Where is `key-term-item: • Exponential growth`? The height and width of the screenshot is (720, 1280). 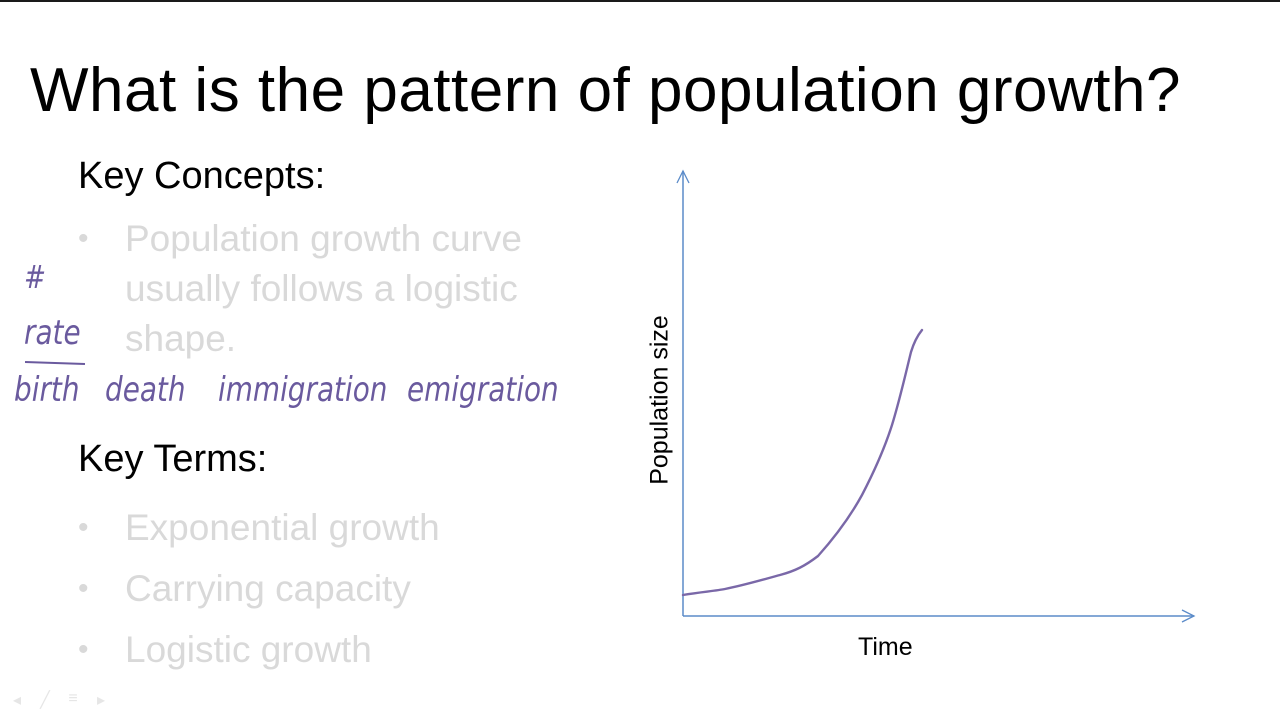
key-term-item: • Exponential growth is located at coordinates (259, 527).